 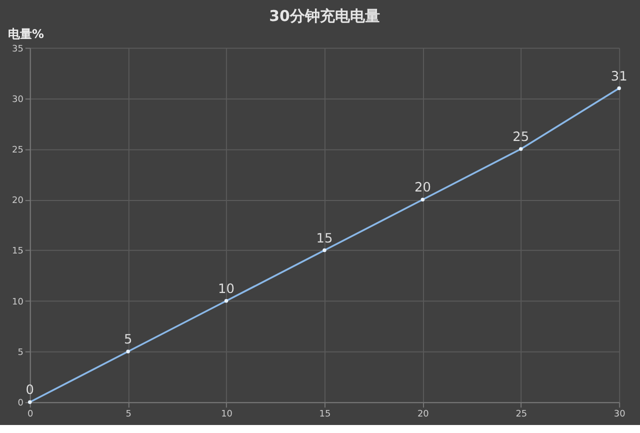 I want to click on x-tick-label: 0, so click(x=31, y=415).